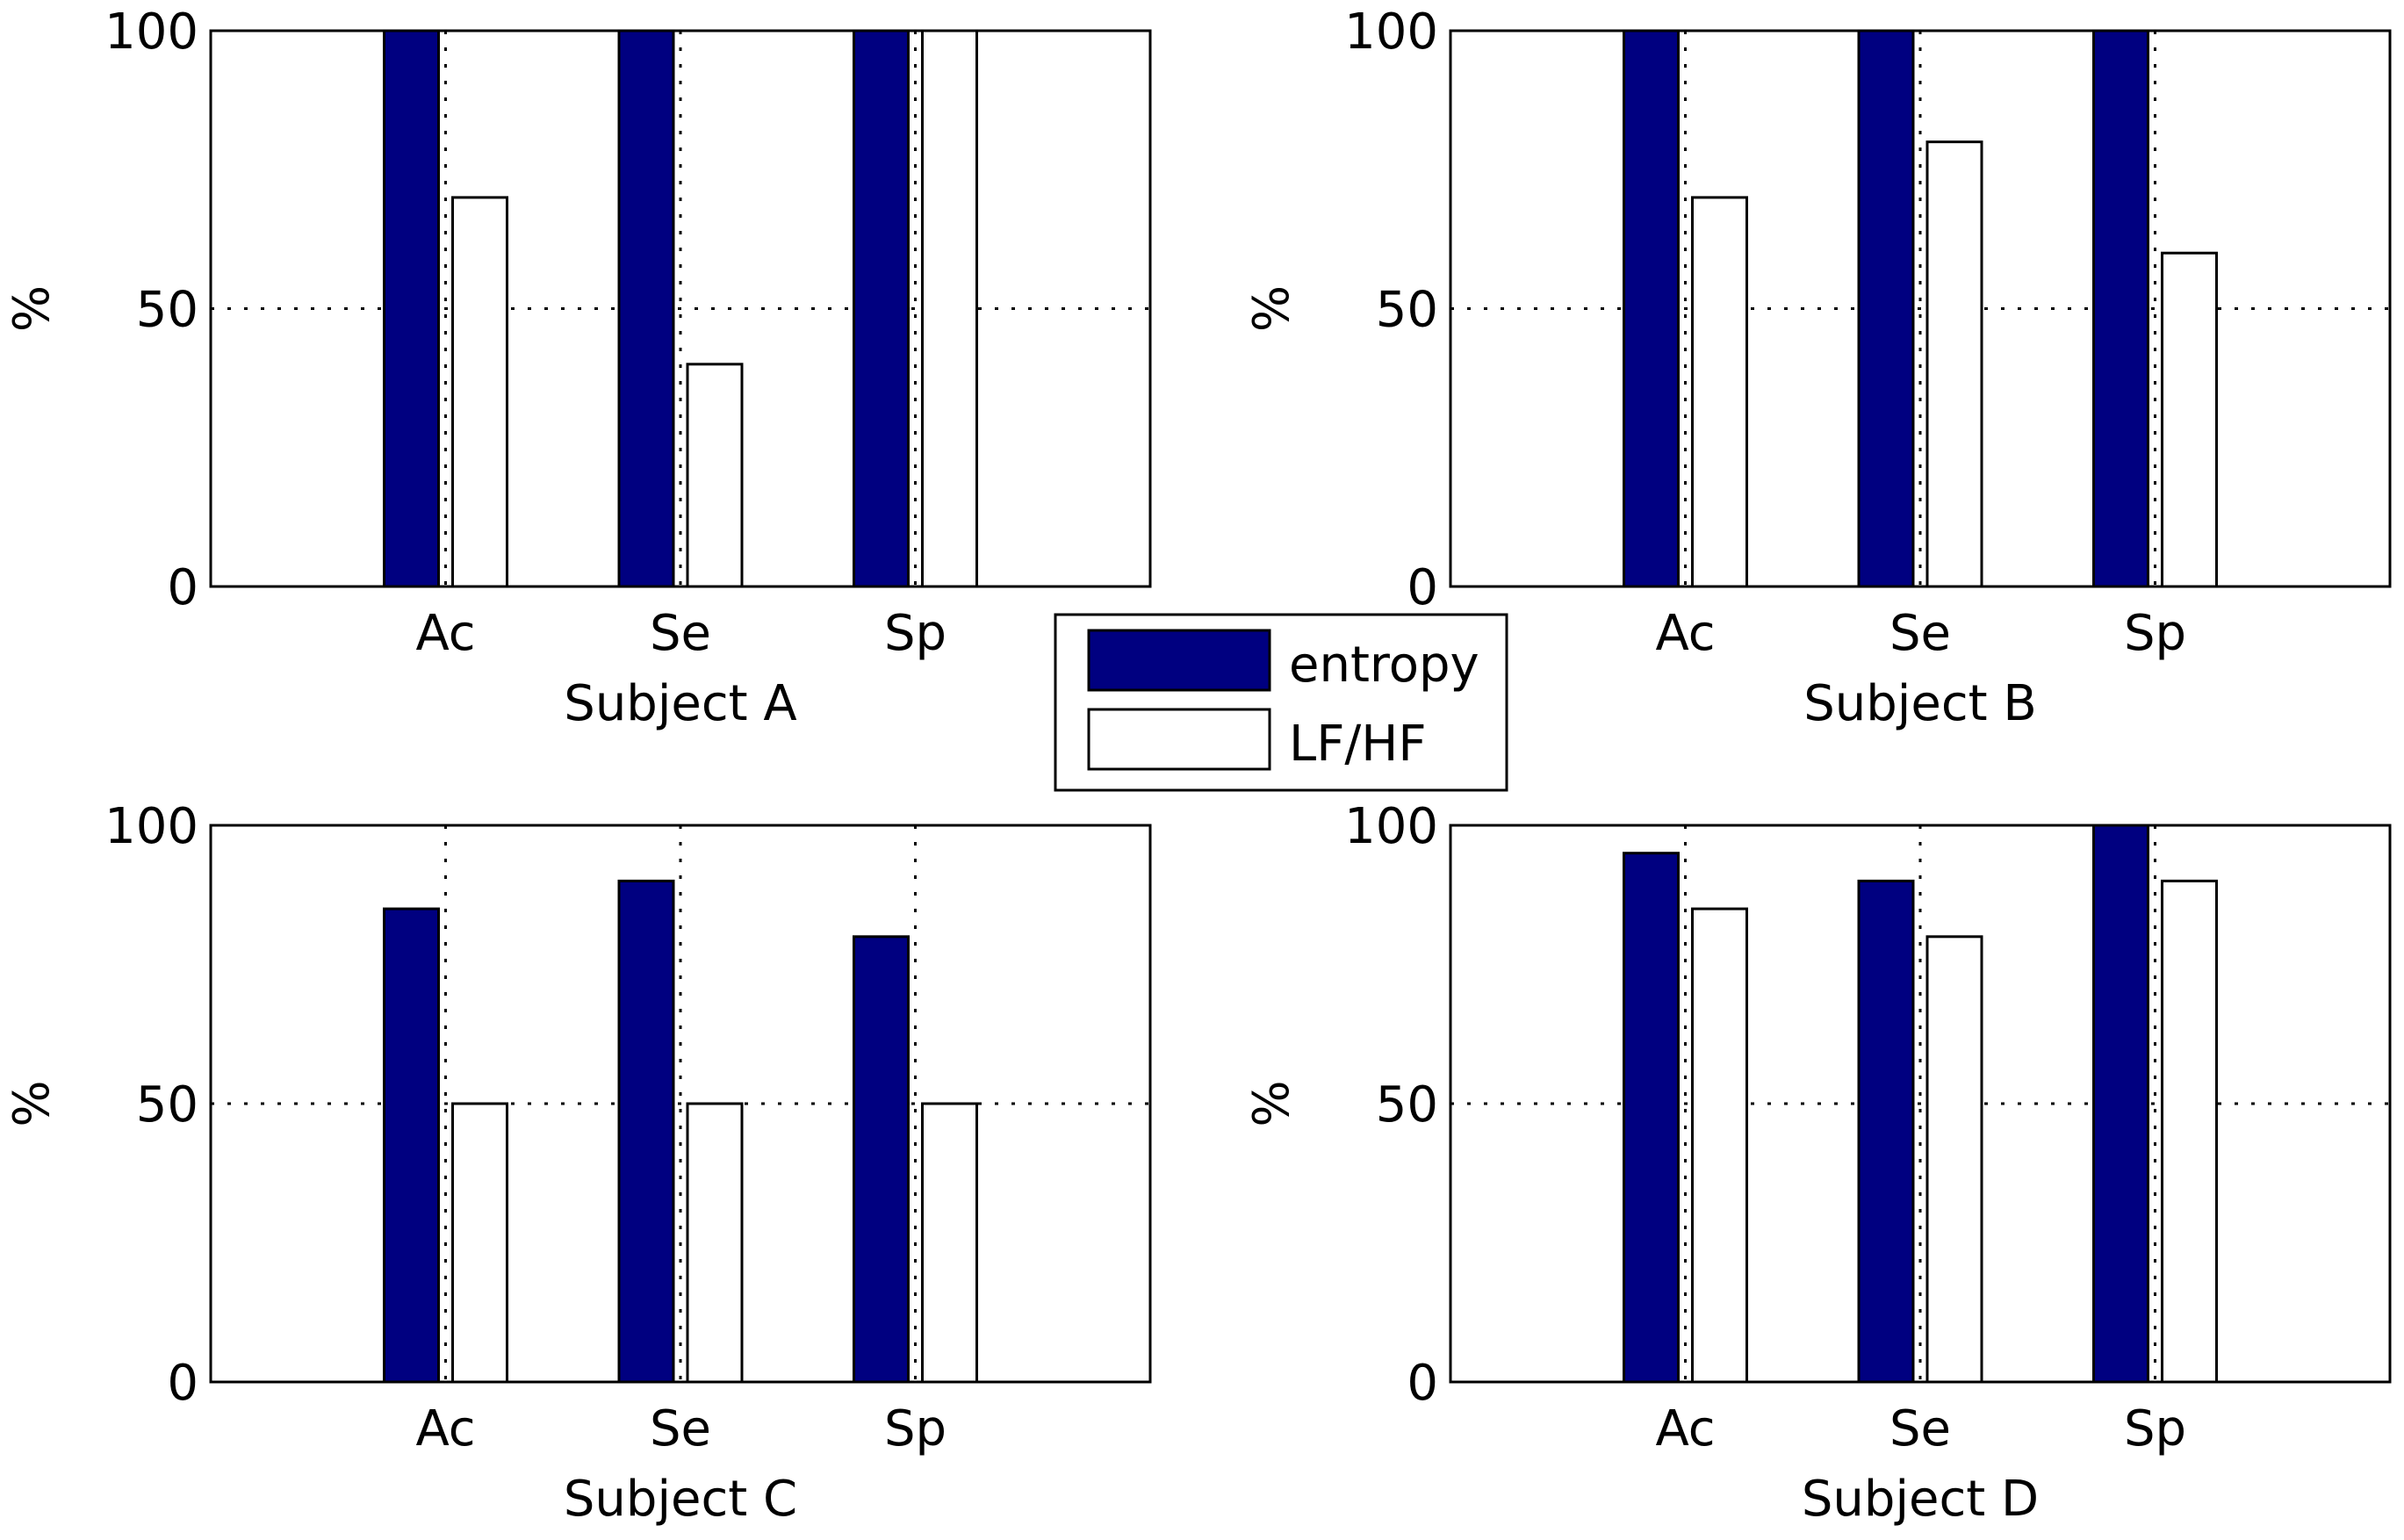 The width and height of the screenshot is (2404, 1540). What do you see at coordinates (680, 1500) in the screenshot?
I see `x-axis-label: Subject C` at bounding box center [680, 1500].